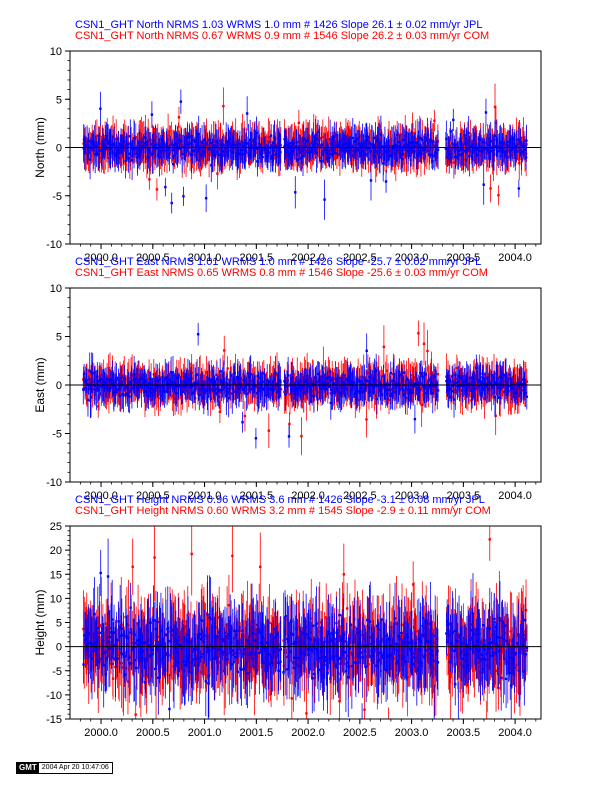 The height and width of the screenshot is (792, 612). What do you see at coordinates (57, 197) in the screenshot?
I see `ytick-label-north: -5` at bounding box center [57, 197].